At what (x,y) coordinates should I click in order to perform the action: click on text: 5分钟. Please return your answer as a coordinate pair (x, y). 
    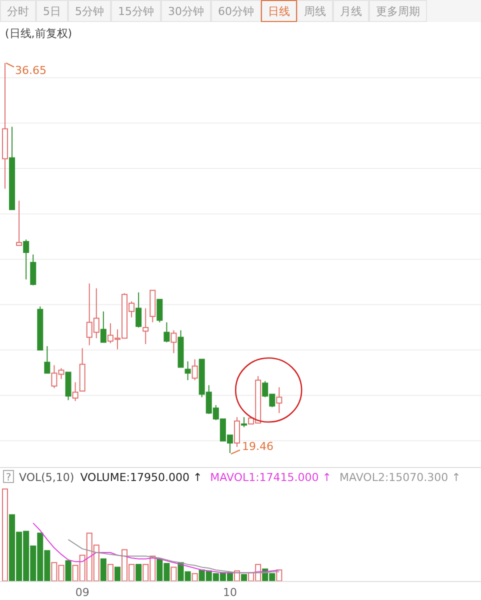
    Looking at the image, I should click on (89, 11).